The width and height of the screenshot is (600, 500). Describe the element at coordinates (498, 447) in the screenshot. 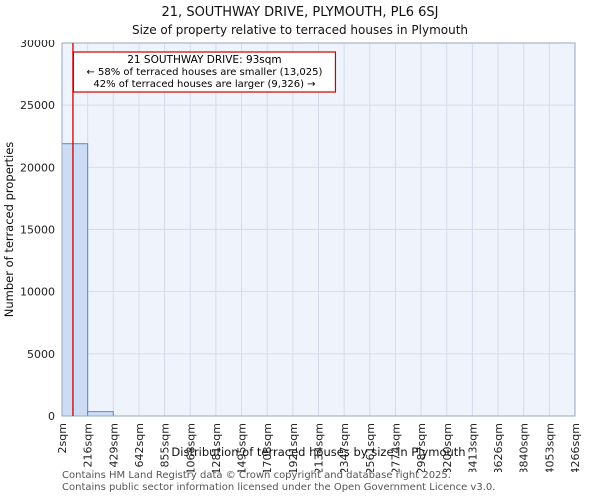

I see `x-tick-label: 3626sqm` at that location.